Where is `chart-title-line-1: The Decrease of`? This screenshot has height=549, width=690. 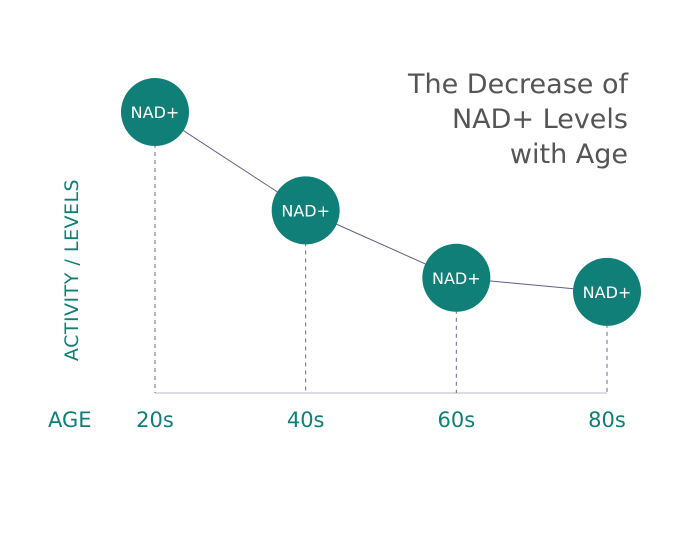 chart-title-line-1: The Decrease of is located at coordinates (518, 84).